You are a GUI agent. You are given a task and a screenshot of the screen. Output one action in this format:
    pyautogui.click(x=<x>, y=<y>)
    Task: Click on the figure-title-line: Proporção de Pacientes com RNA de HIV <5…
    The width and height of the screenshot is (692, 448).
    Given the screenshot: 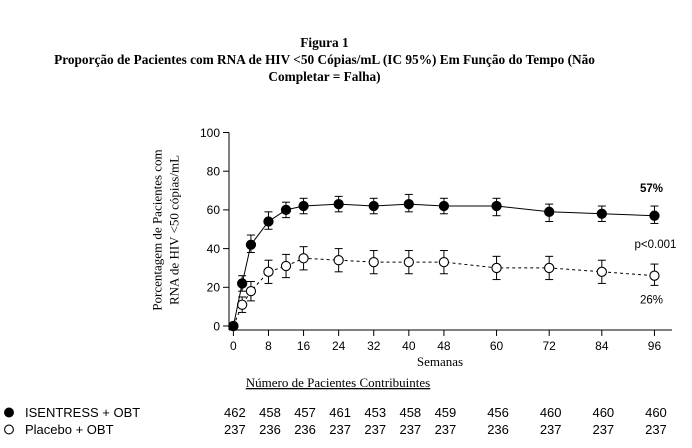 What is the action you would take?
    pyautogui.click(x=324, y=59)
    